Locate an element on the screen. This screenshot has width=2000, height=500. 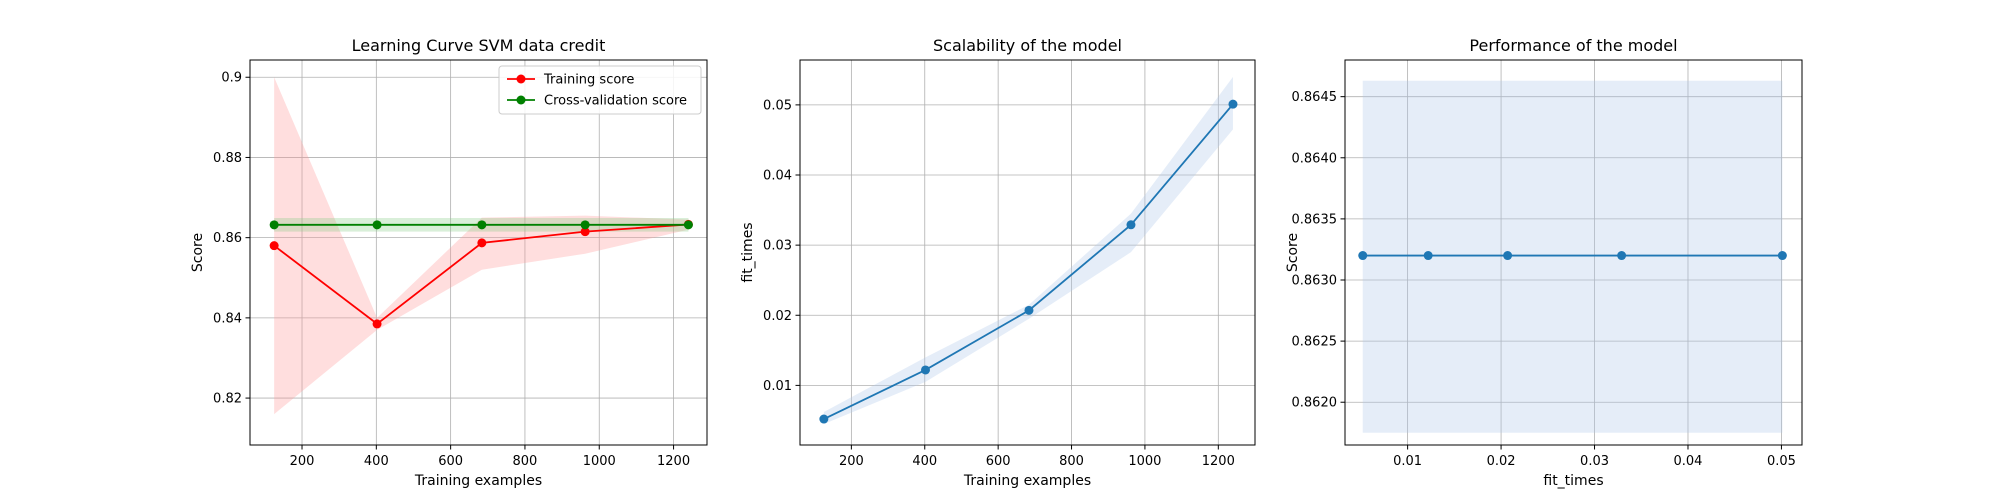
legend: Training score Cross-validation score is located at coordinates (600, 90).